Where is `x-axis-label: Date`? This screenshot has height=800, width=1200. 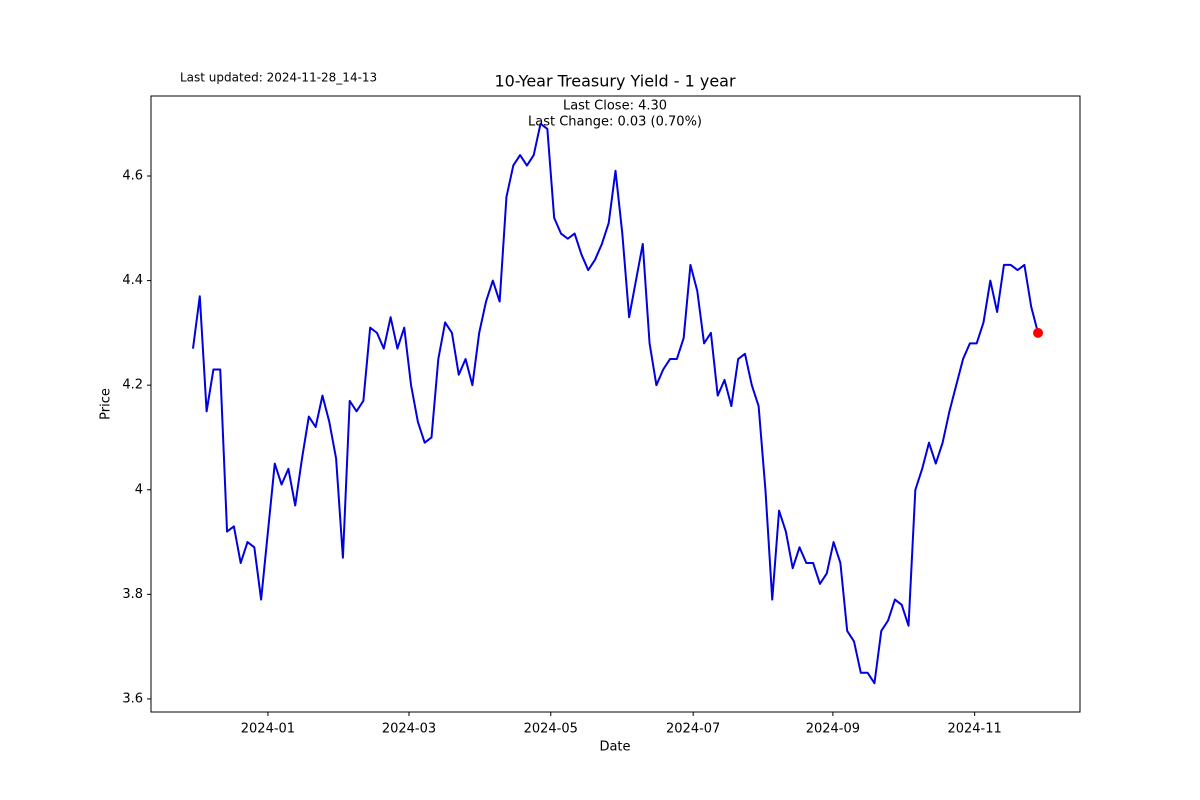 x-axis-label: Date is located at coordinates (614, 747).